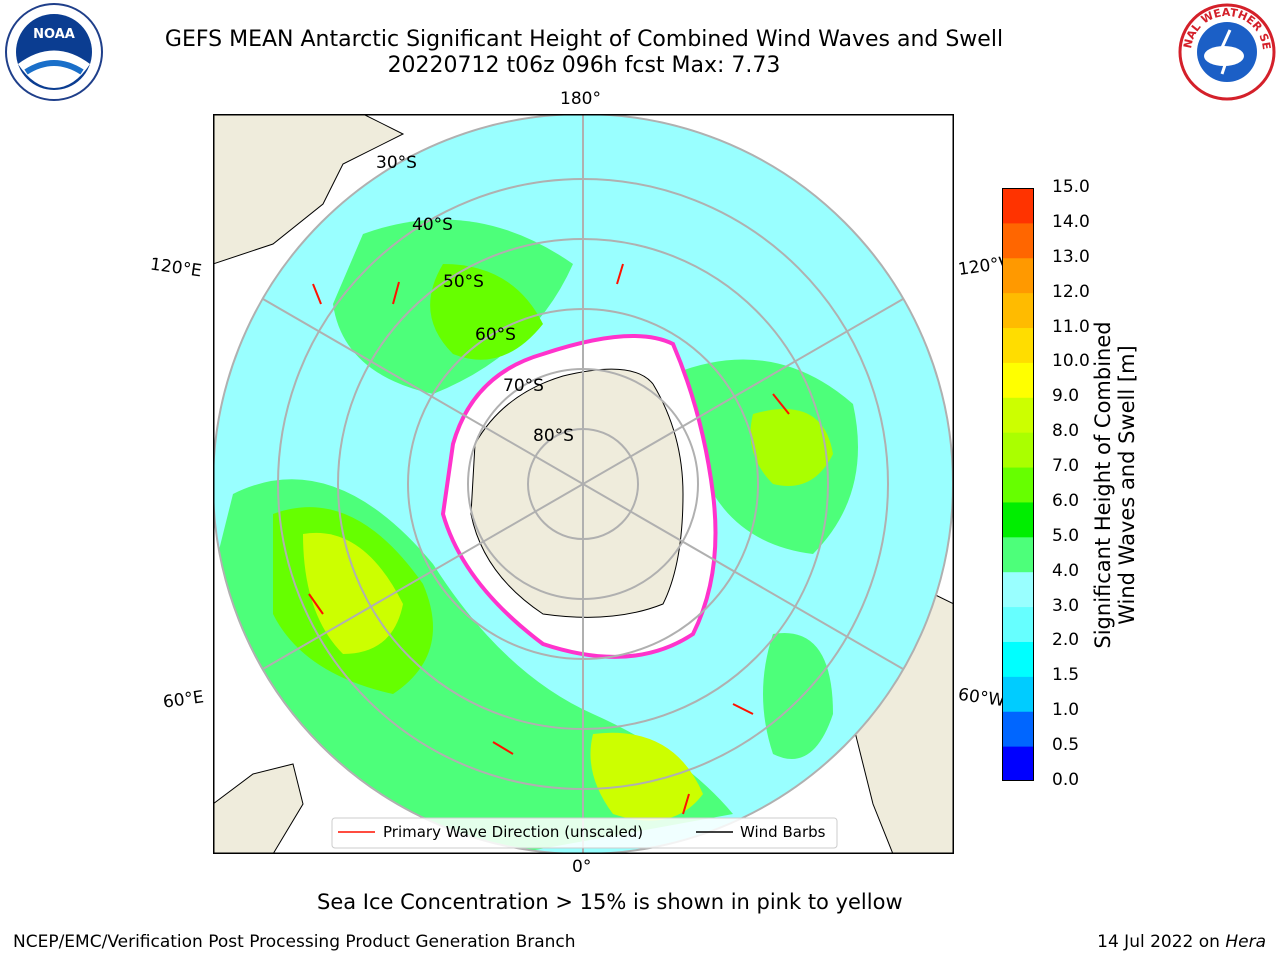 This screenshot has width=1280, height=960. What do you see at coordinates (1066, 570) in the screenshot?
I see `colorbar-tick-label: 4.0` at bounding box center [1066, 570].